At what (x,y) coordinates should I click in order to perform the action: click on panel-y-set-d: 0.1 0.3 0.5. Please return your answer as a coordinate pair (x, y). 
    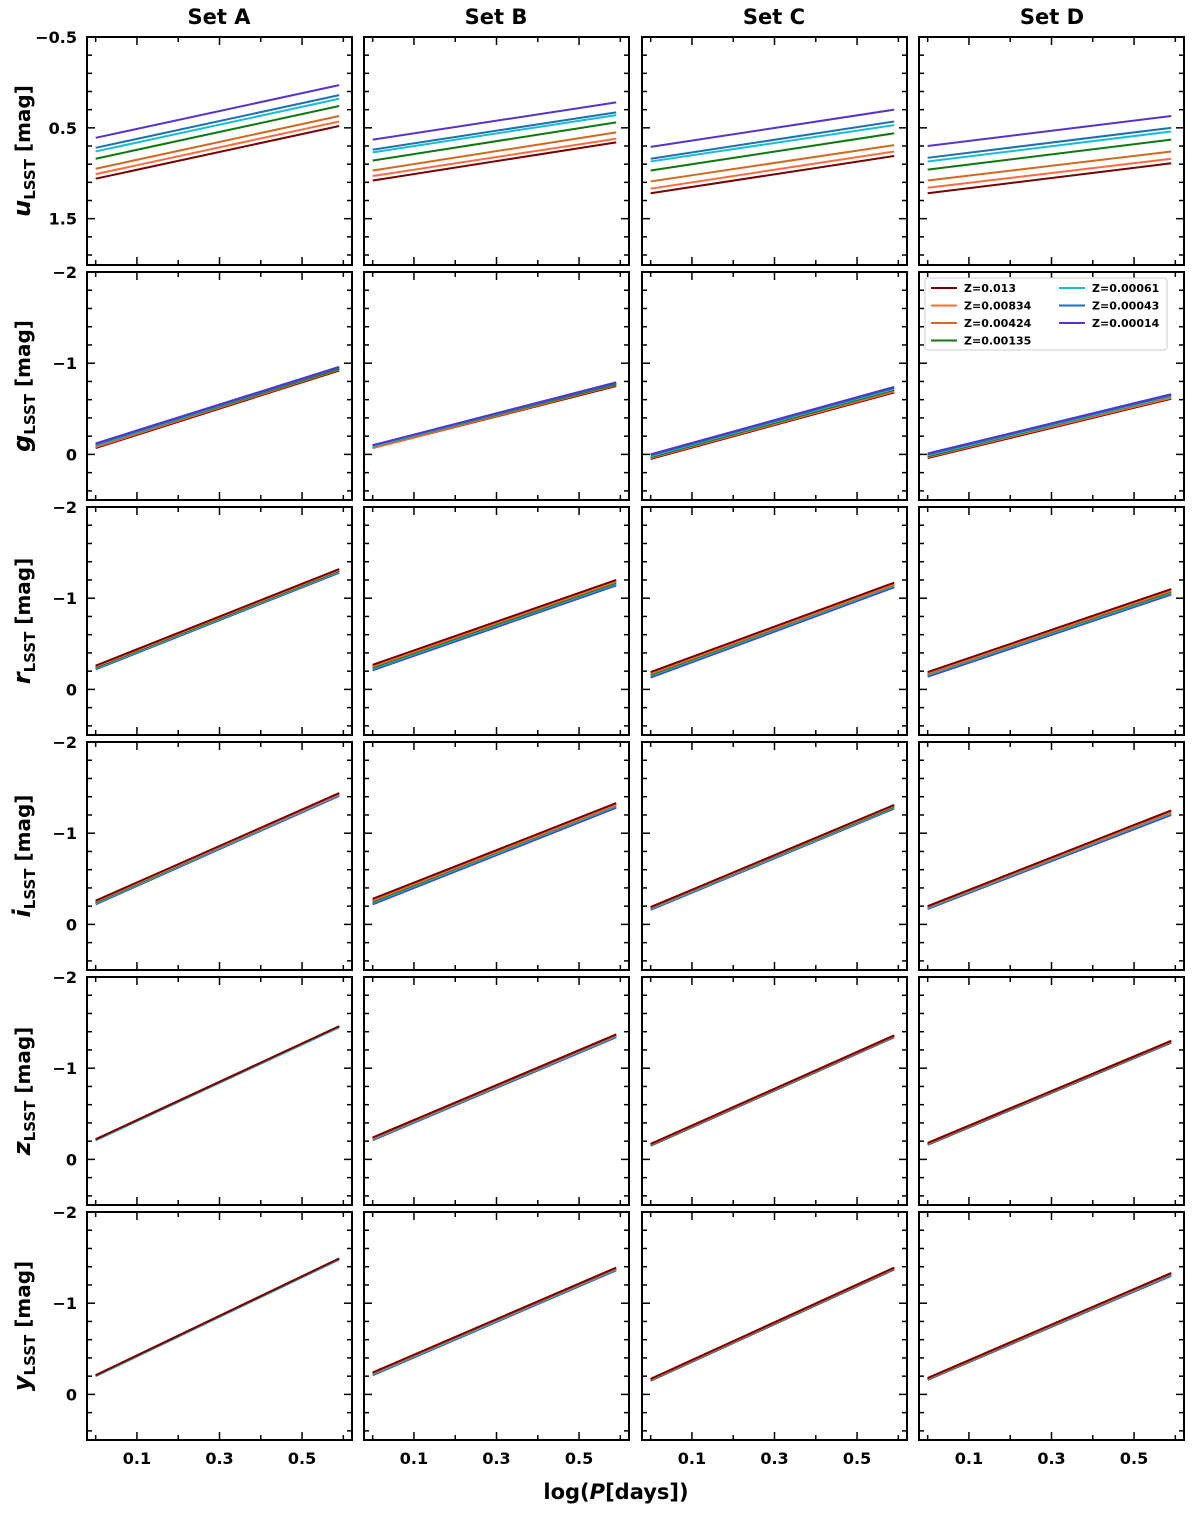
    Looking at the image, I should click on (1051, 1339).